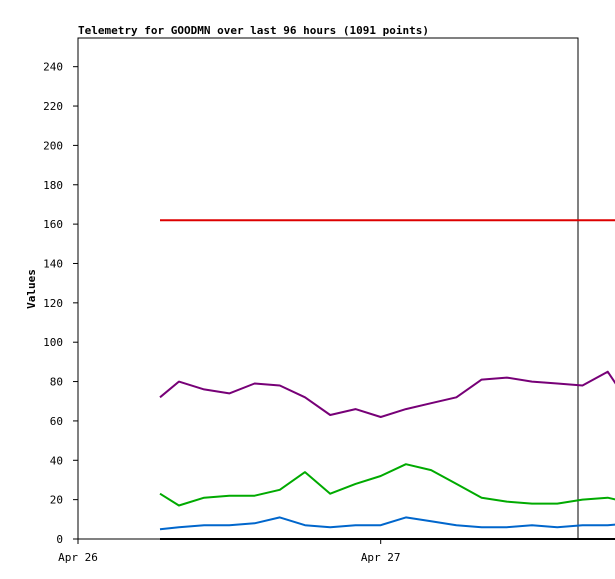 The image size is (615, 579). What do you see at coordinates (53, 263) in the screenshot?
I see `y-tick-label: 140` at bounding box center [53, 263].